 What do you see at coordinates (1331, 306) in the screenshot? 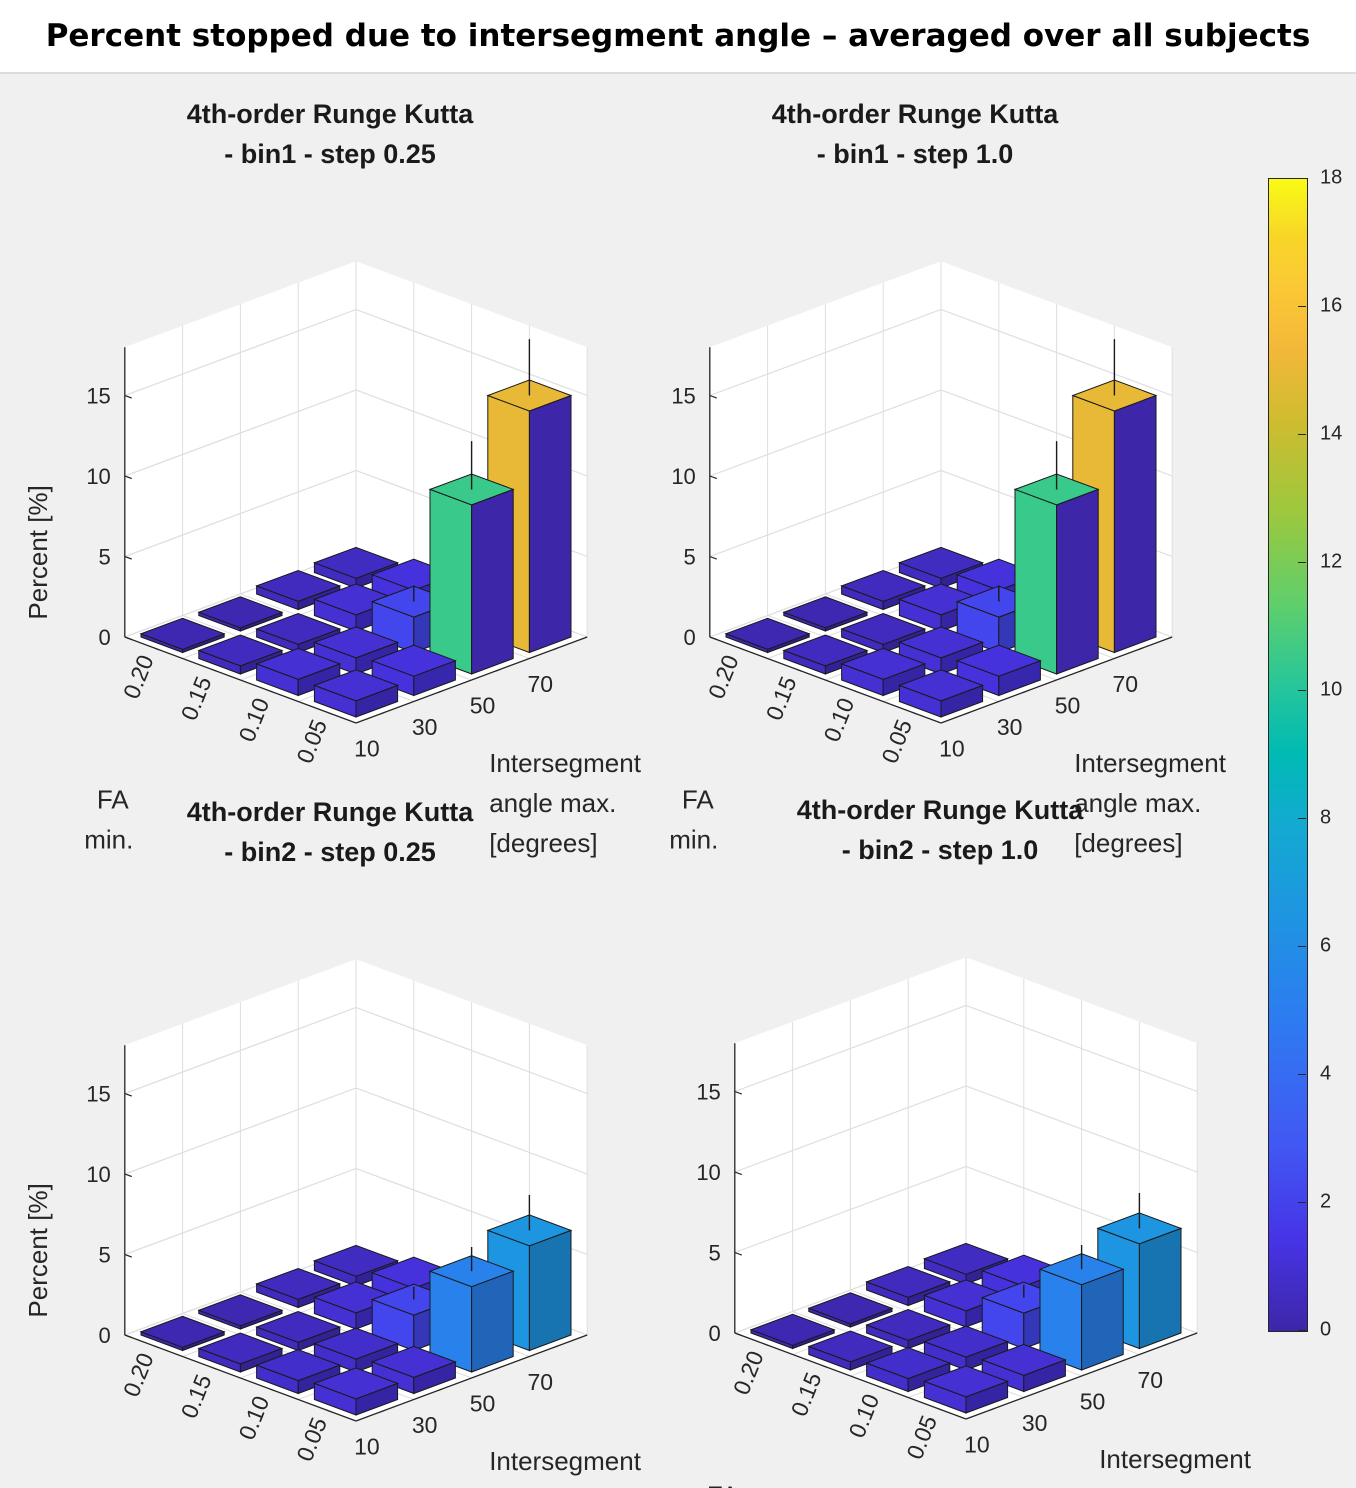
I see `colorbar-tick-label: 16` at bounding box center [1331, 306].